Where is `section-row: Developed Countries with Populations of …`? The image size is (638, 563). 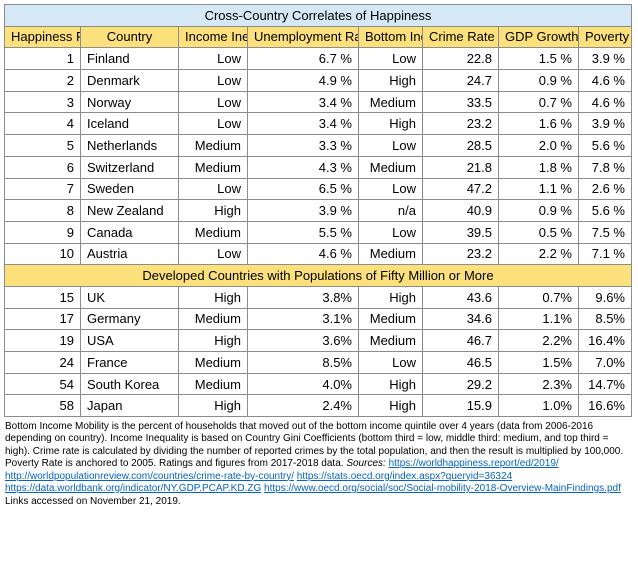
section-row: Developed Countries with Populations of … is located at coordinates (318, 275).